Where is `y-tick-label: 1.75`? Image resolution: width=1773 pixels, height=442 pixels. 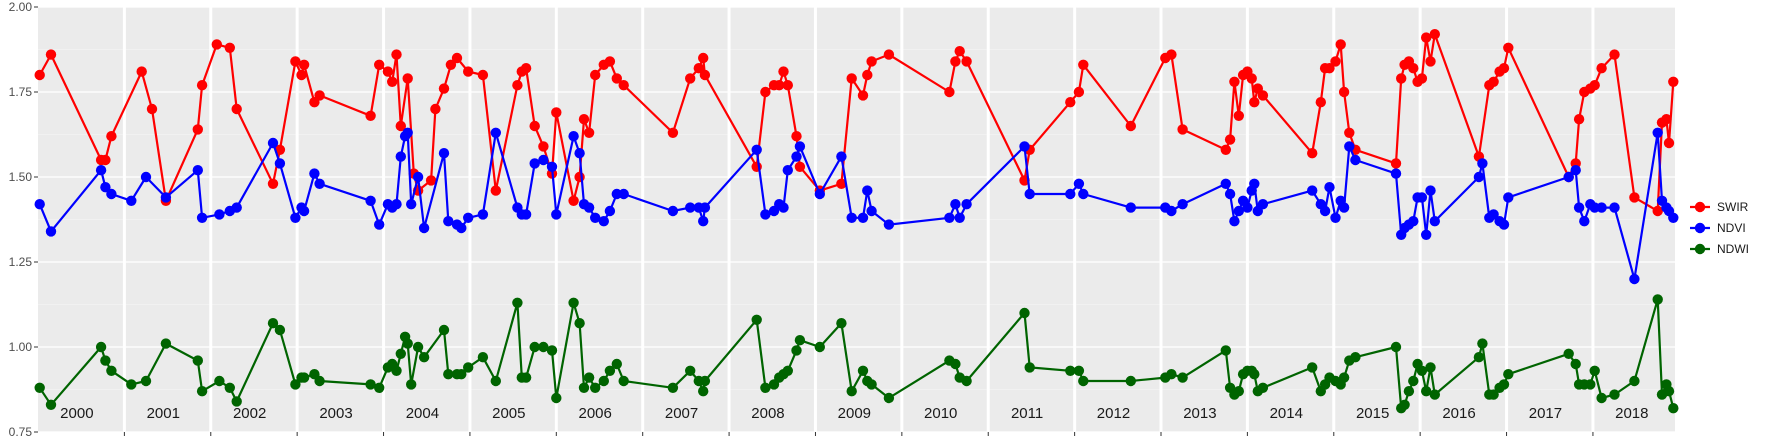 y-tick-label: 1.75 is located at coordinates (21, 92).